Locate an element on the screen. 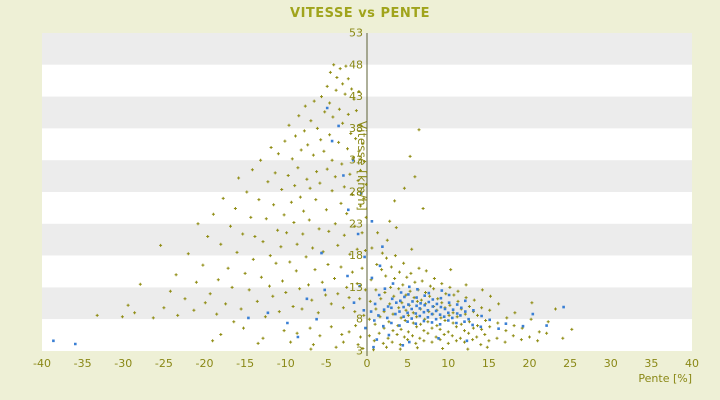 This screenshot has height=400, width=720. x-tick-label: 10 is located at coordinates (448, 363).